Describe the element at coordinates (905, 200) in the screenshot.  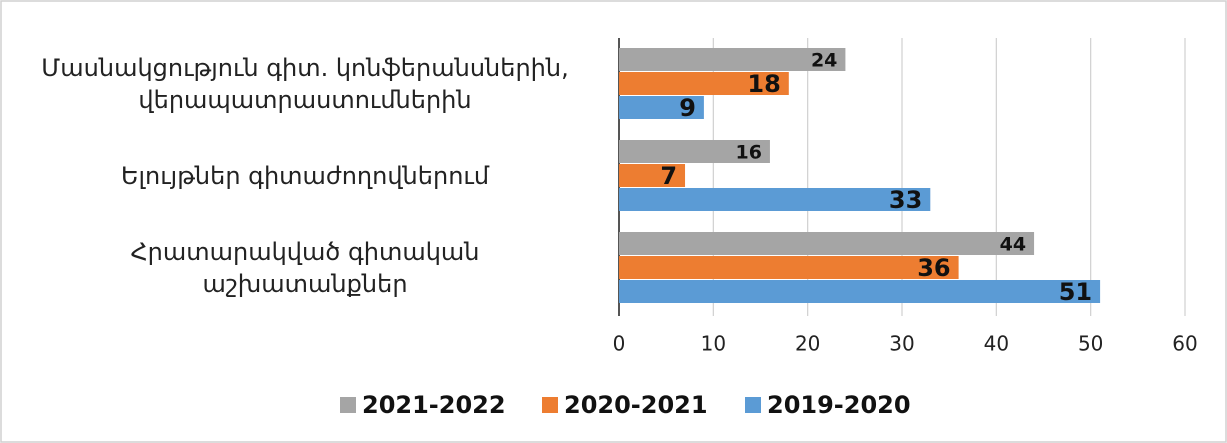
I see `data-label: 33` at that location.